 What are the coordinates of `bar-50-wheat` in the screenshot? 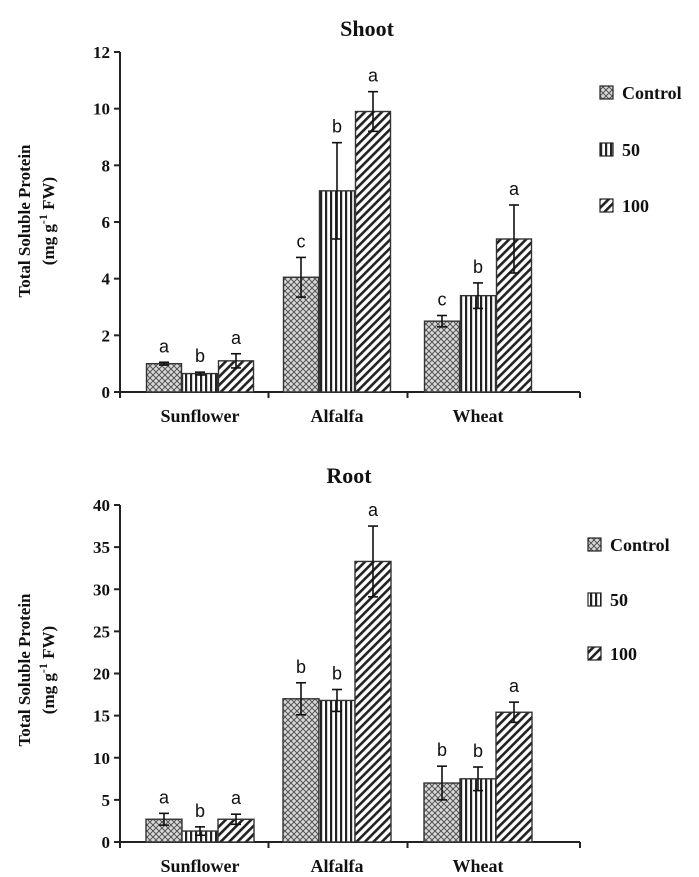 It's located at (478, 344).